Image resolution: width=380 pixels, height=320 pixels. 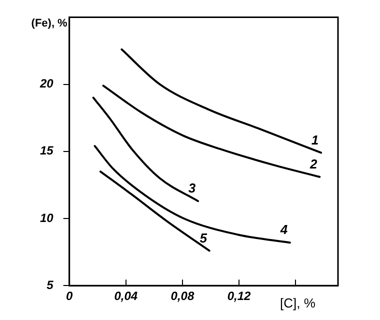 I want to click on y-tick-label: 20, so click(x=46, y=83).